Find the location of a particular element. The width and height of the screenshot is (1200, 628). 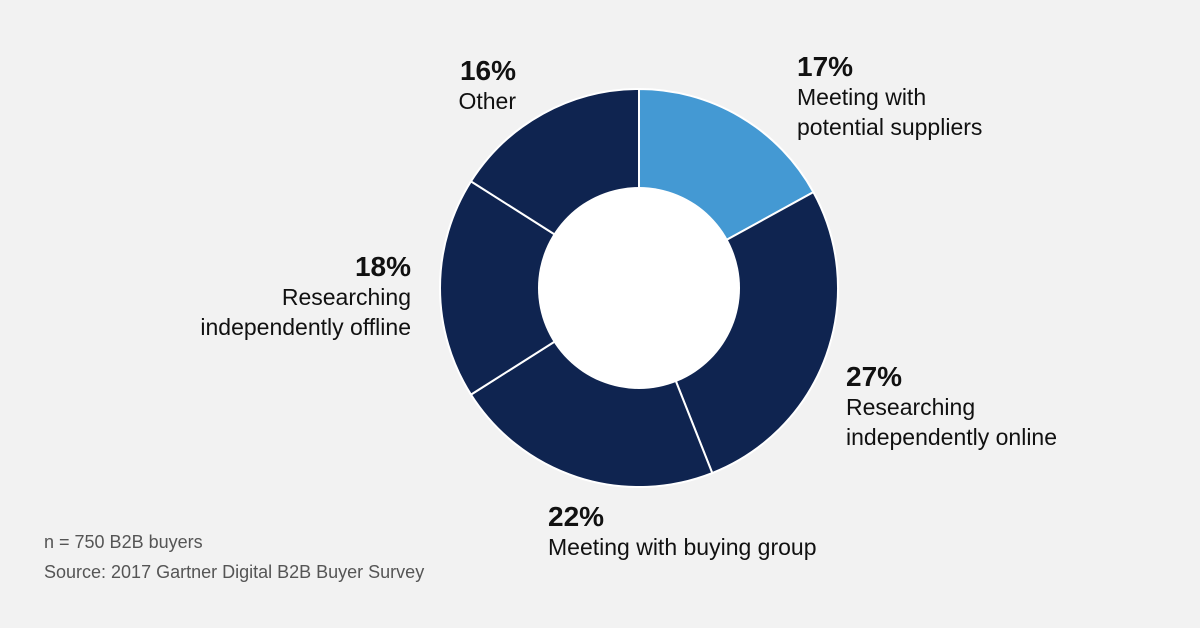

donut-hole is located at coordinates (639, 288).